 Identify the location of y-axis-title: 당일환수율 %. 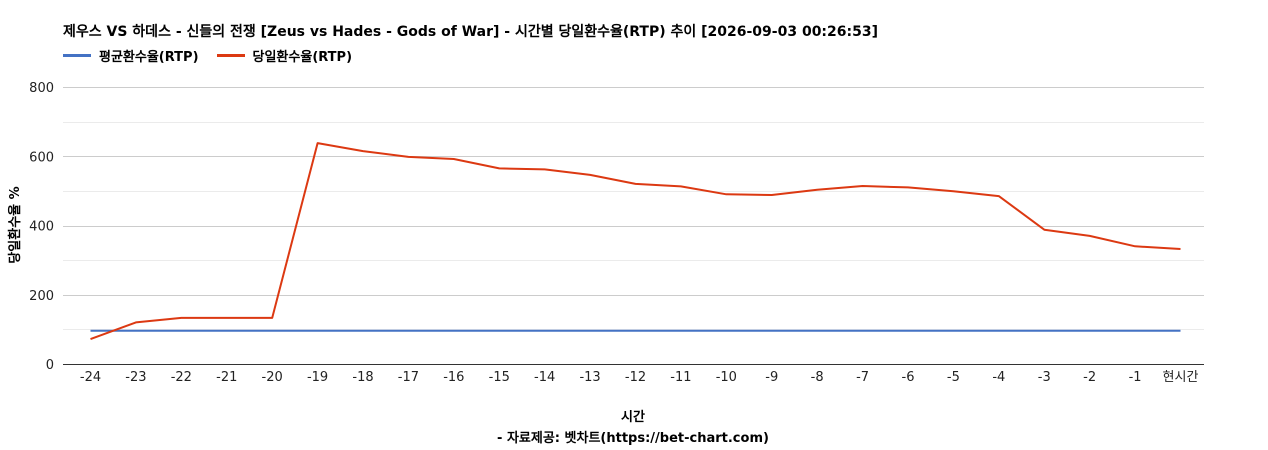
(15, 224).